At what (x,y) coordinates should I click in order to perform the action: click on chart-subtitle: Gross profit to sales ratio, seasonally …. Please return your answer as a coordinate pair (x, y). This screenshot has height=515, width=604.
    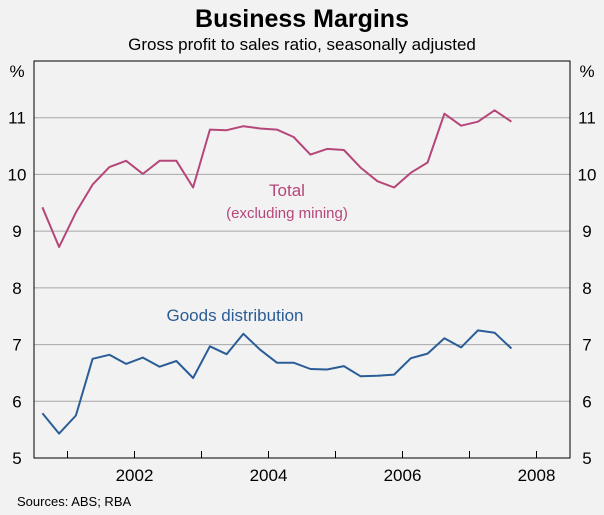
    Looking at the image, I should click on (302, 44).